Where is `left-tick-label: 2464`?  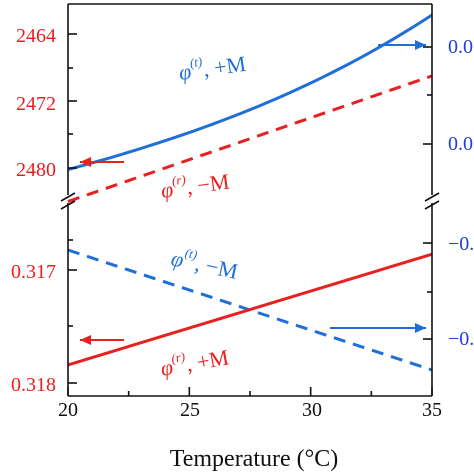
left-tick-label: 2464 is located at coordinates (36, 36).